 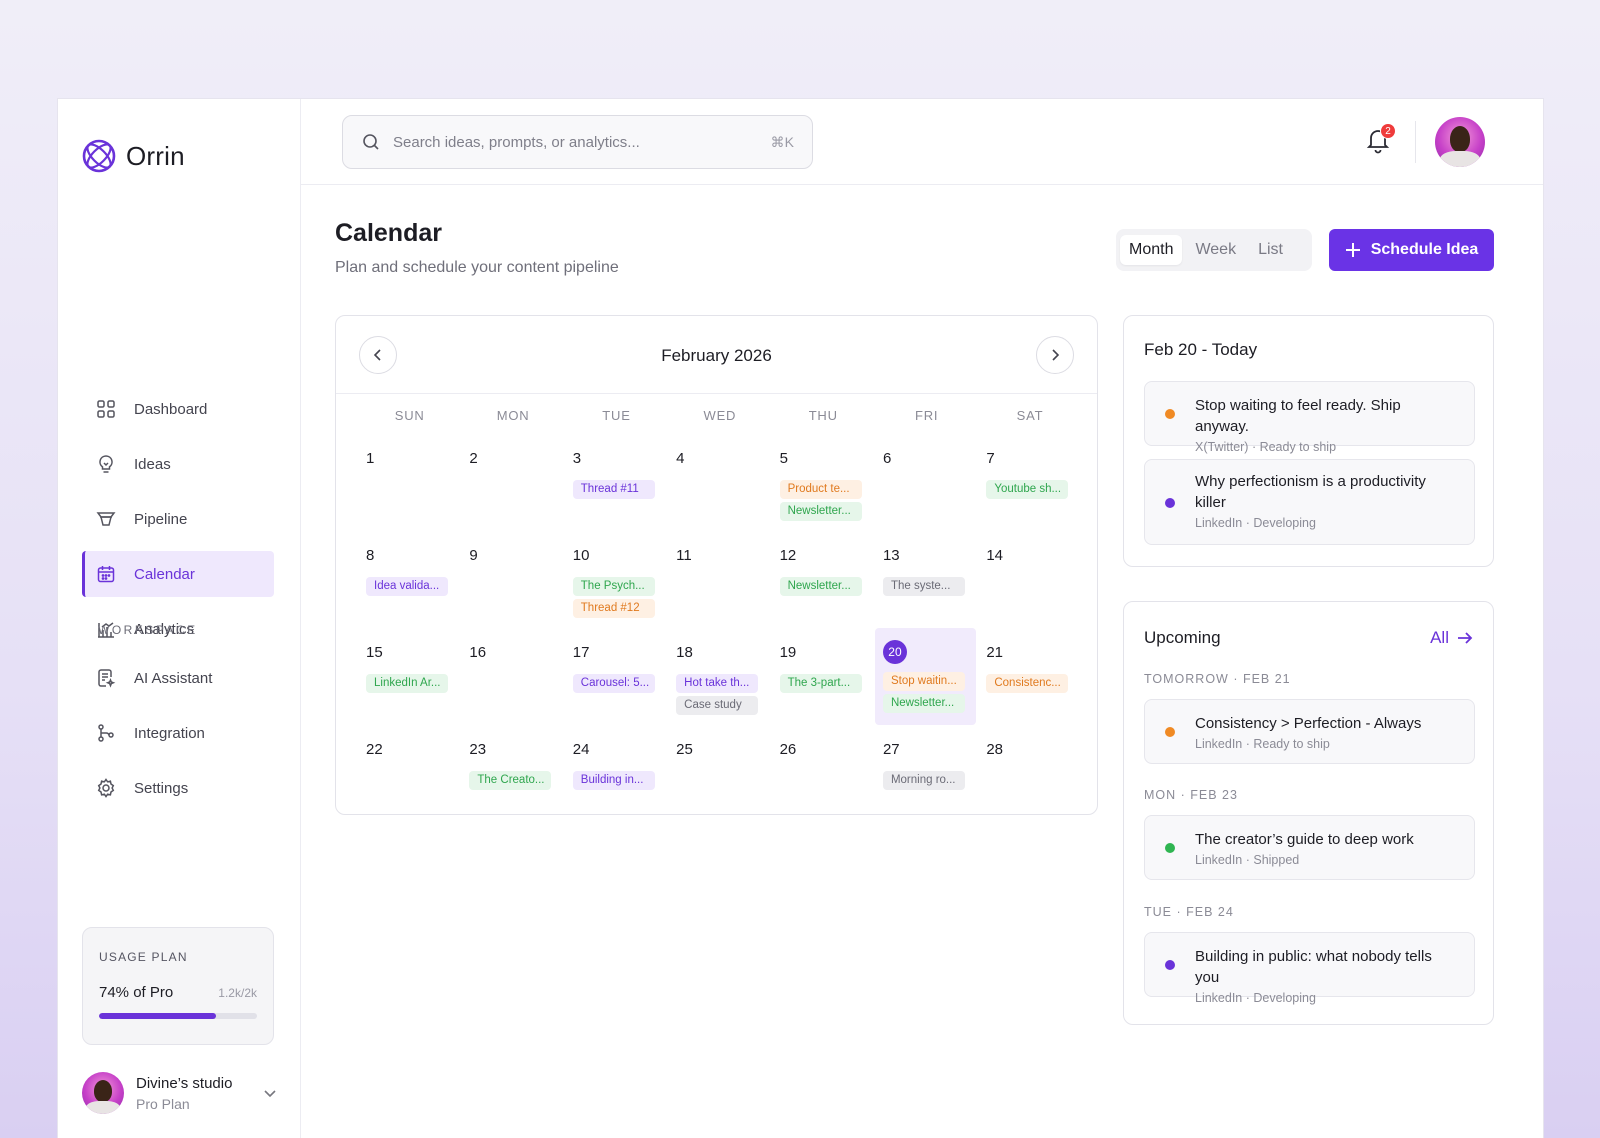 I want to click on page-subtitle: Plan and schedule your content pipeline, so click(x=477, y=267).